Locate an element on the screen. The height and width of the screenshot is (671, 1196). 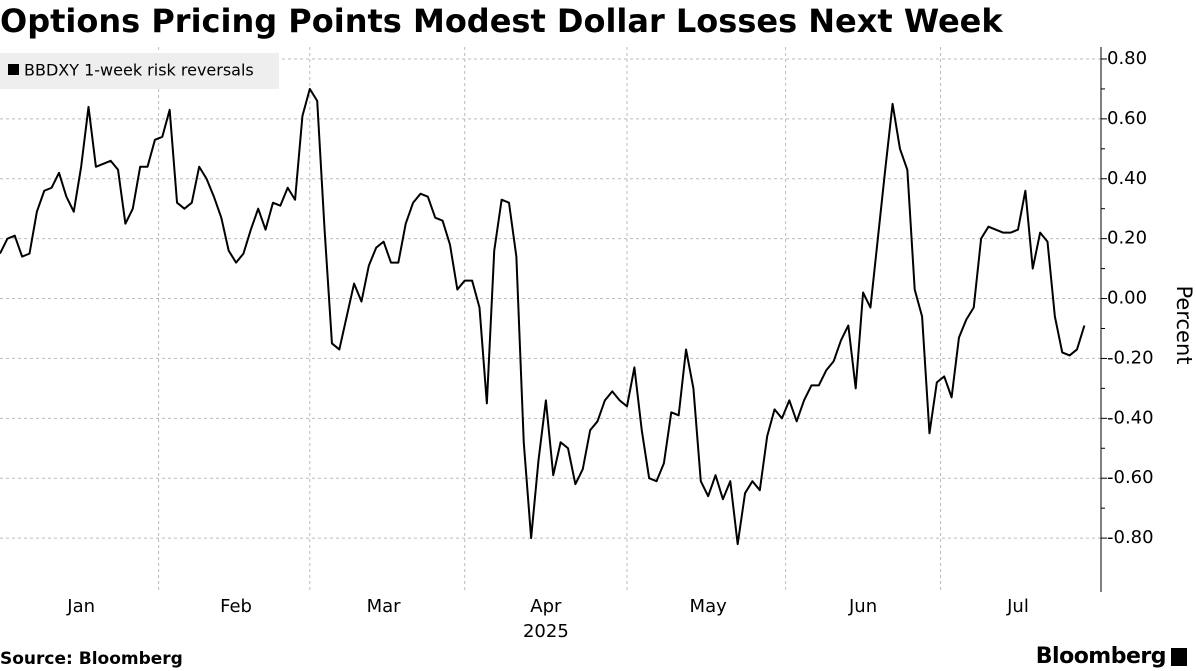
legend: BBDXY 1-week risk reversals is located at coordinates (139, 71).